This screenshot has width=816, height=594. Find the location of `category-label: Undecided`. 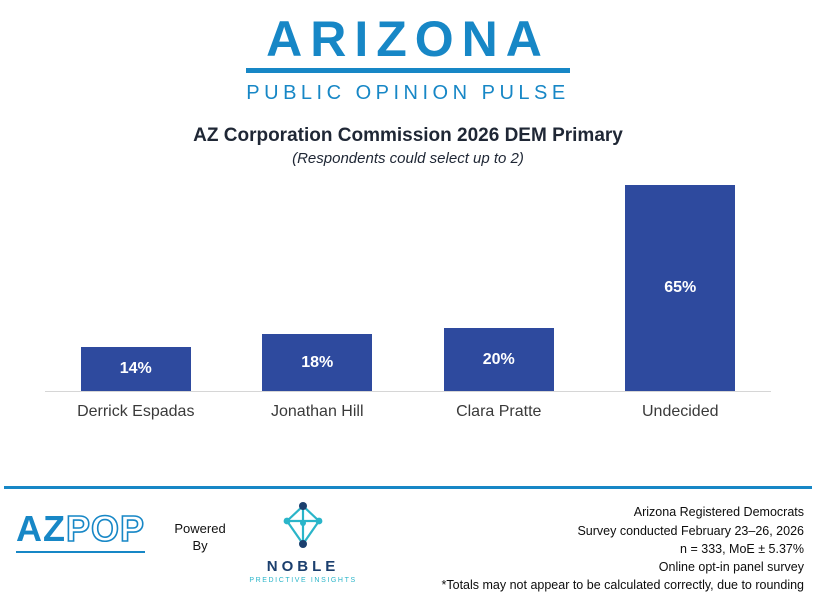

category-label: Undecided is located at coordinates (680, 411).